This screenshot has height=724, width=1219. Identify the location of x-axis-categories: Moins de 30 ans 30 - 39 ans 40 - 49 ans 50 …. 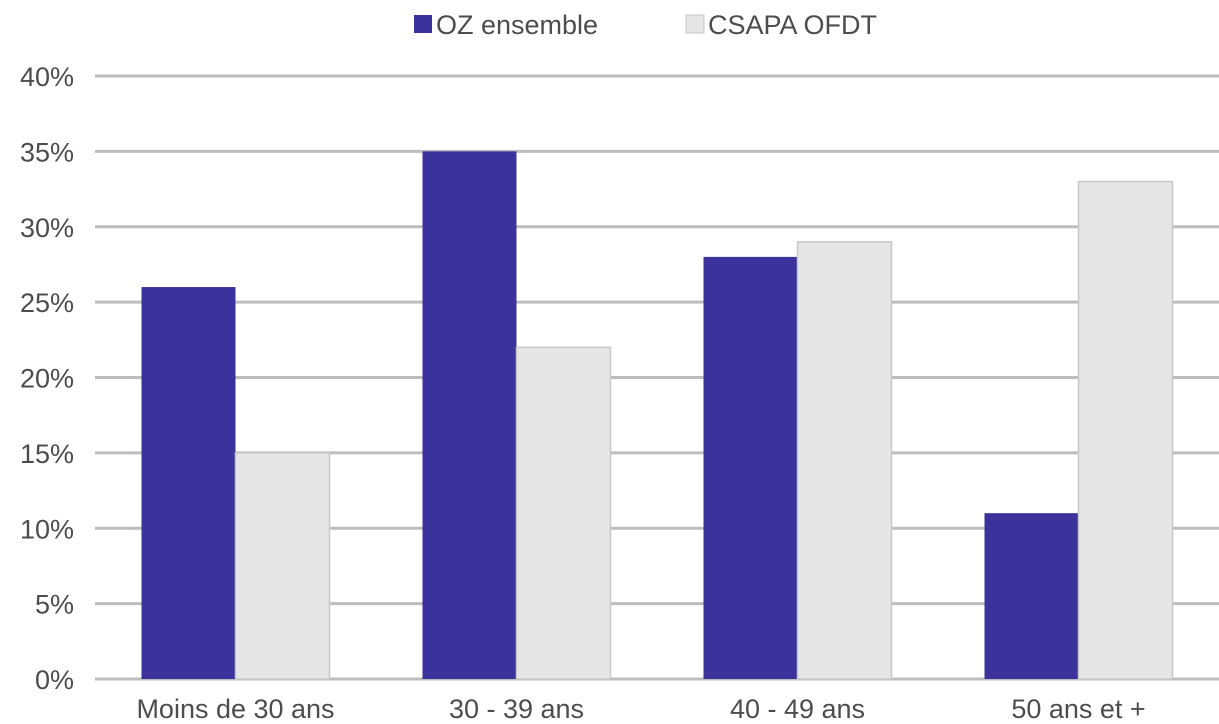
(640, 709).